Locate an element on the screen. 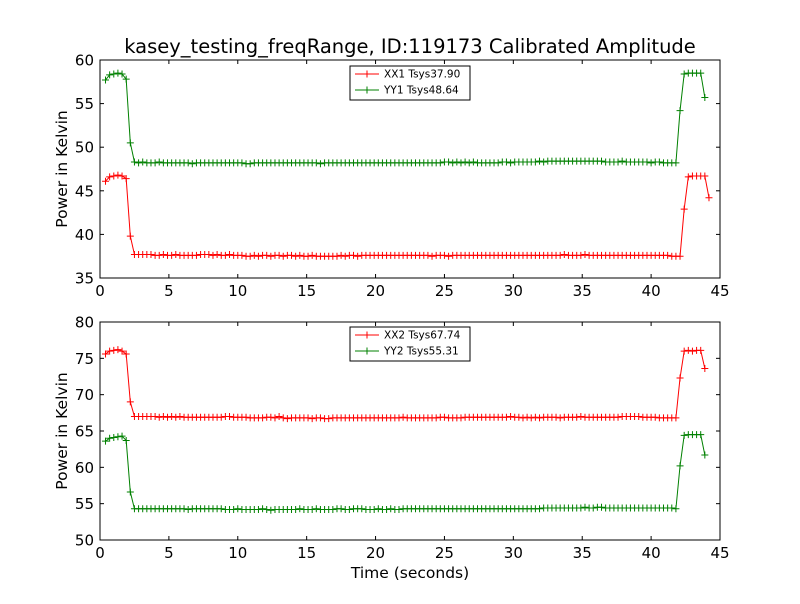  legend-marker-xx2 is located at coordinates (367, 335).